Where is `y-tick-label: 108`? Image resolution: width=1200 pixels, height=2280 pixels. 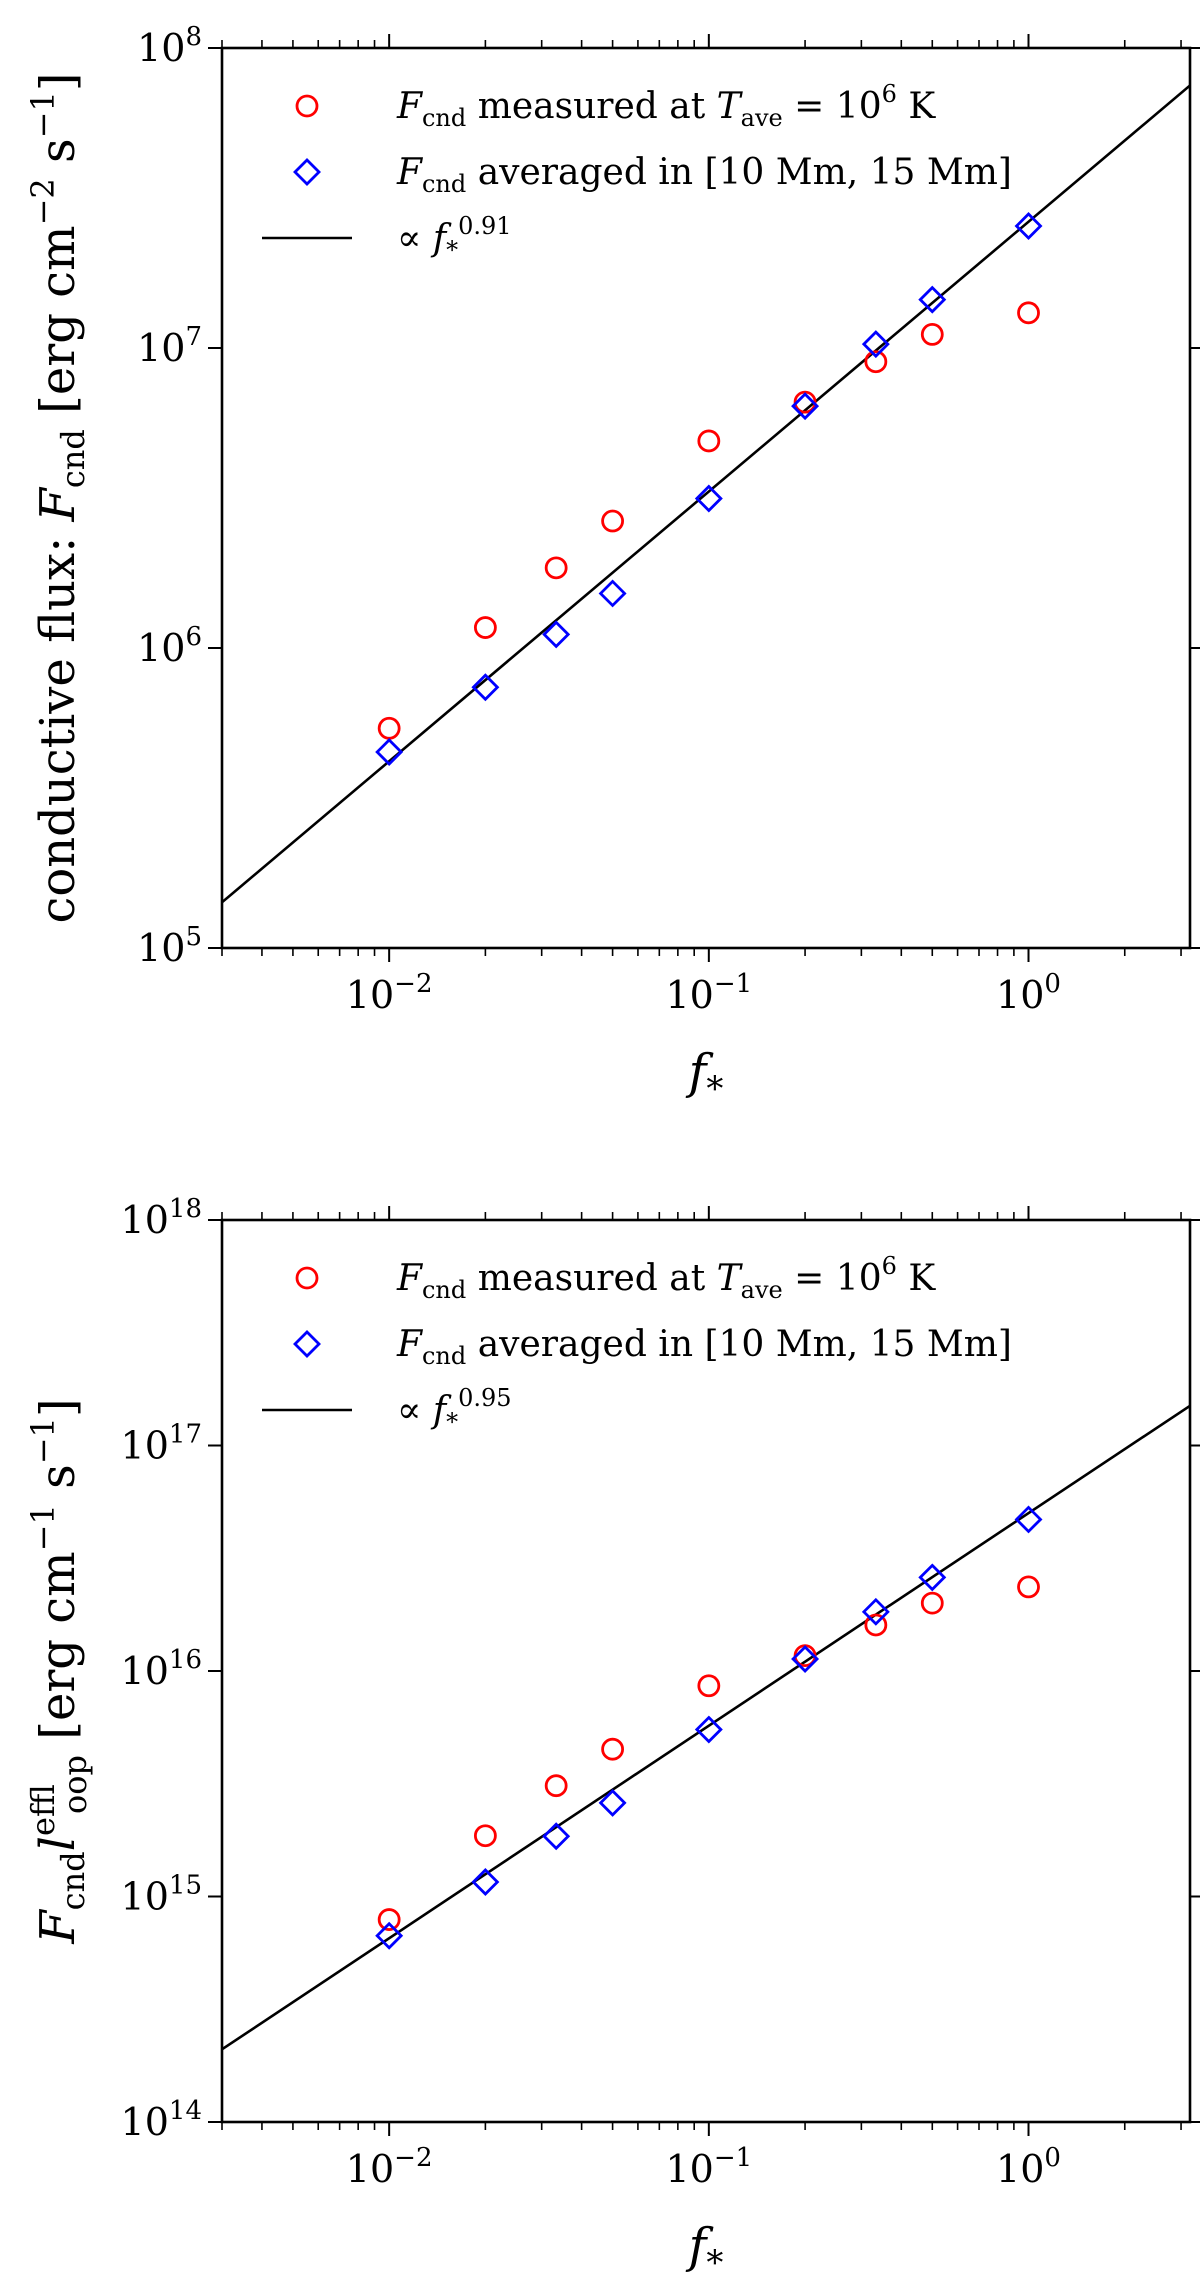 y-tick-label: 108 is located at coordinates (169, 46).